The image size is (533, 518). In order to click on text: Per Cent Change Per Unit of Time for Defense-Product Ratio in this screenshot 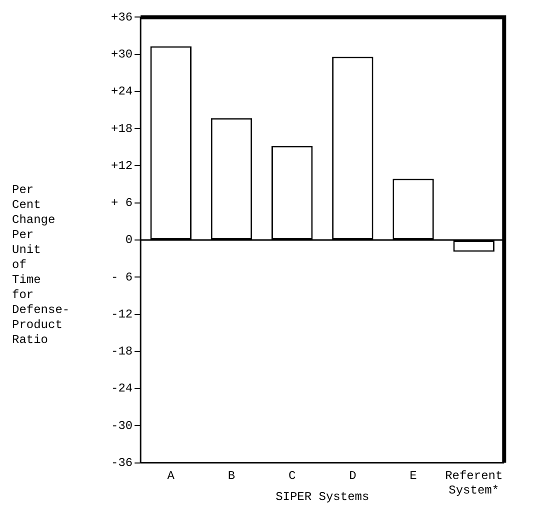, I will do `click(41, 265)`.